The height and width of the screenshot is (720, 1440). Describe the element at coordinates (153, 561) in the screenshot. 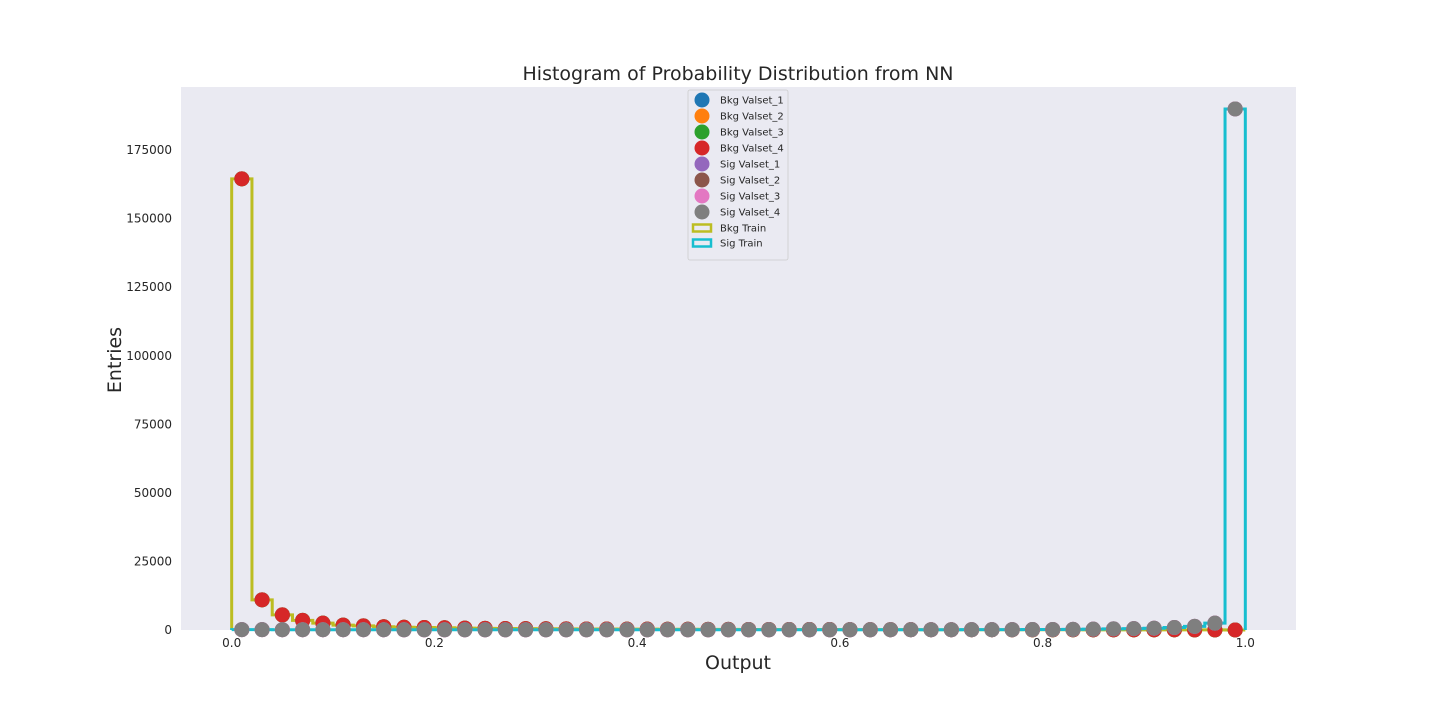

I see `y-tick-label: 25000` at that location.